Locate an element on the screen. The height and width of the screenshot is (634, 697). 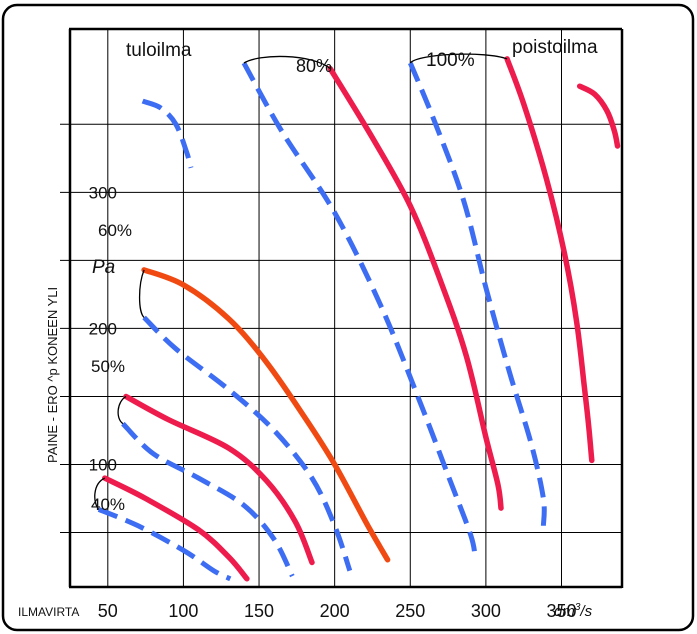
x-tick-label-350: 350 is located at coordinates (561, 611).